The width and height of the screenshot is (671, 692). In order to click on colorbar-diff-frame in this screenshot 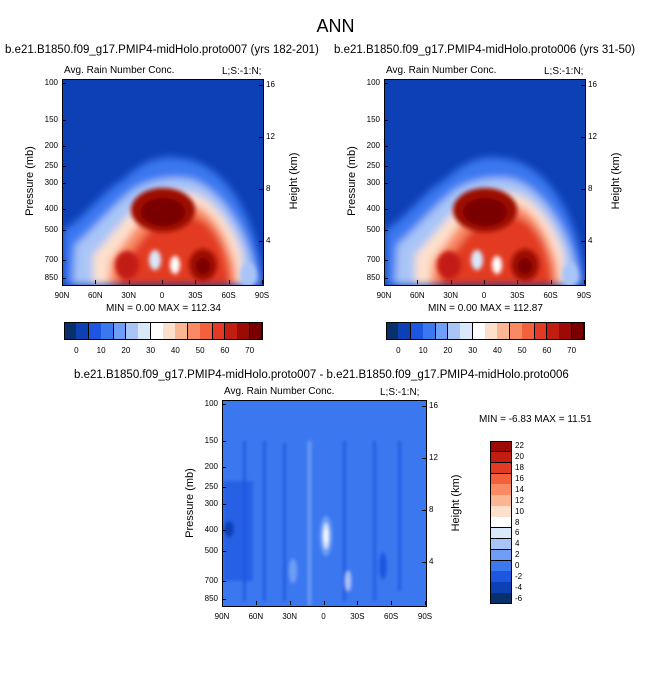, I will do `click(501, 522)`.